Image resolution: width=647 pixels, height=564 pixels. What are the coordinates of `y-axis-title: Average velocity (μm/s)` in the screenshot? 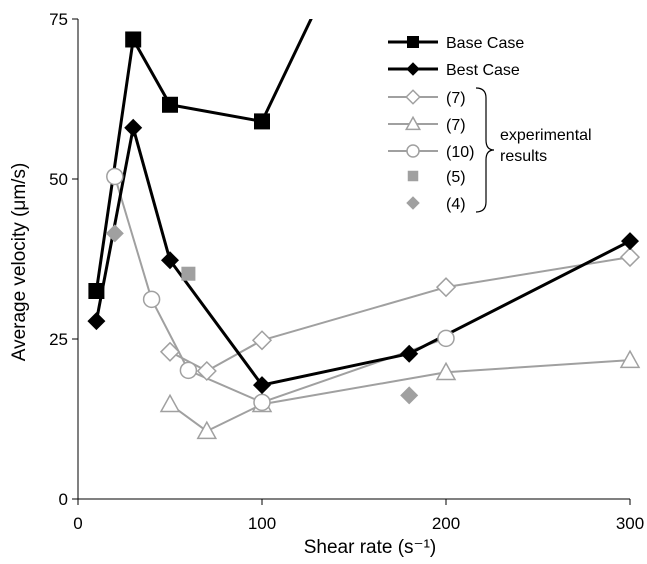 It's located at (19, 262).